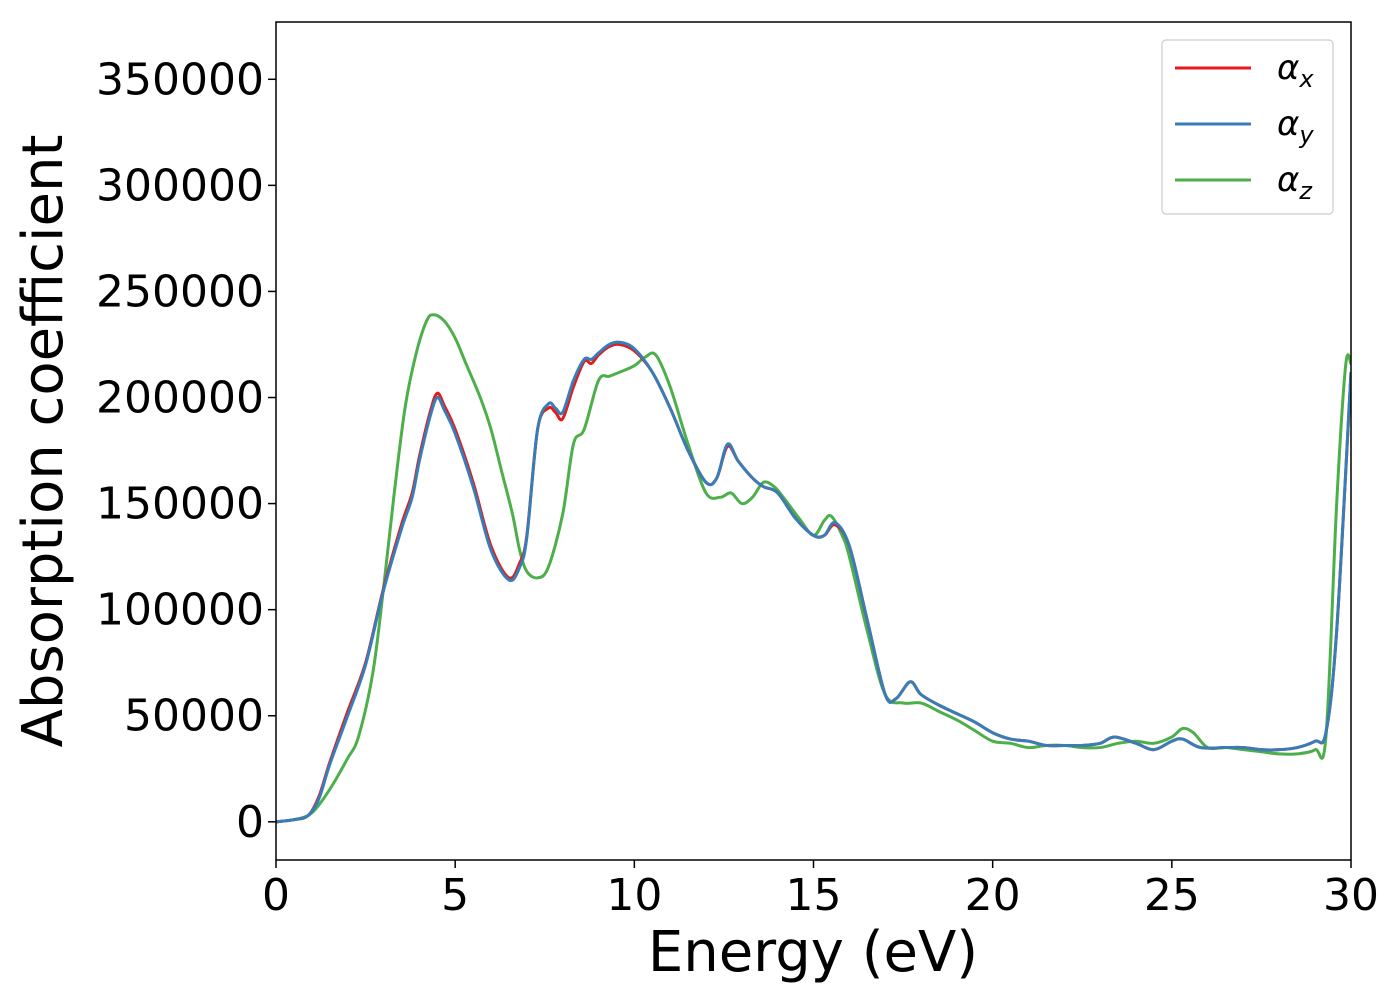 Image resolution: width=1400 pixels, height=1005 pixels. What do you see at coordinates (43, 441) in the screenshot?
I see `y-axis-label: Absorption coefficient` at bounding box center [43, 441].